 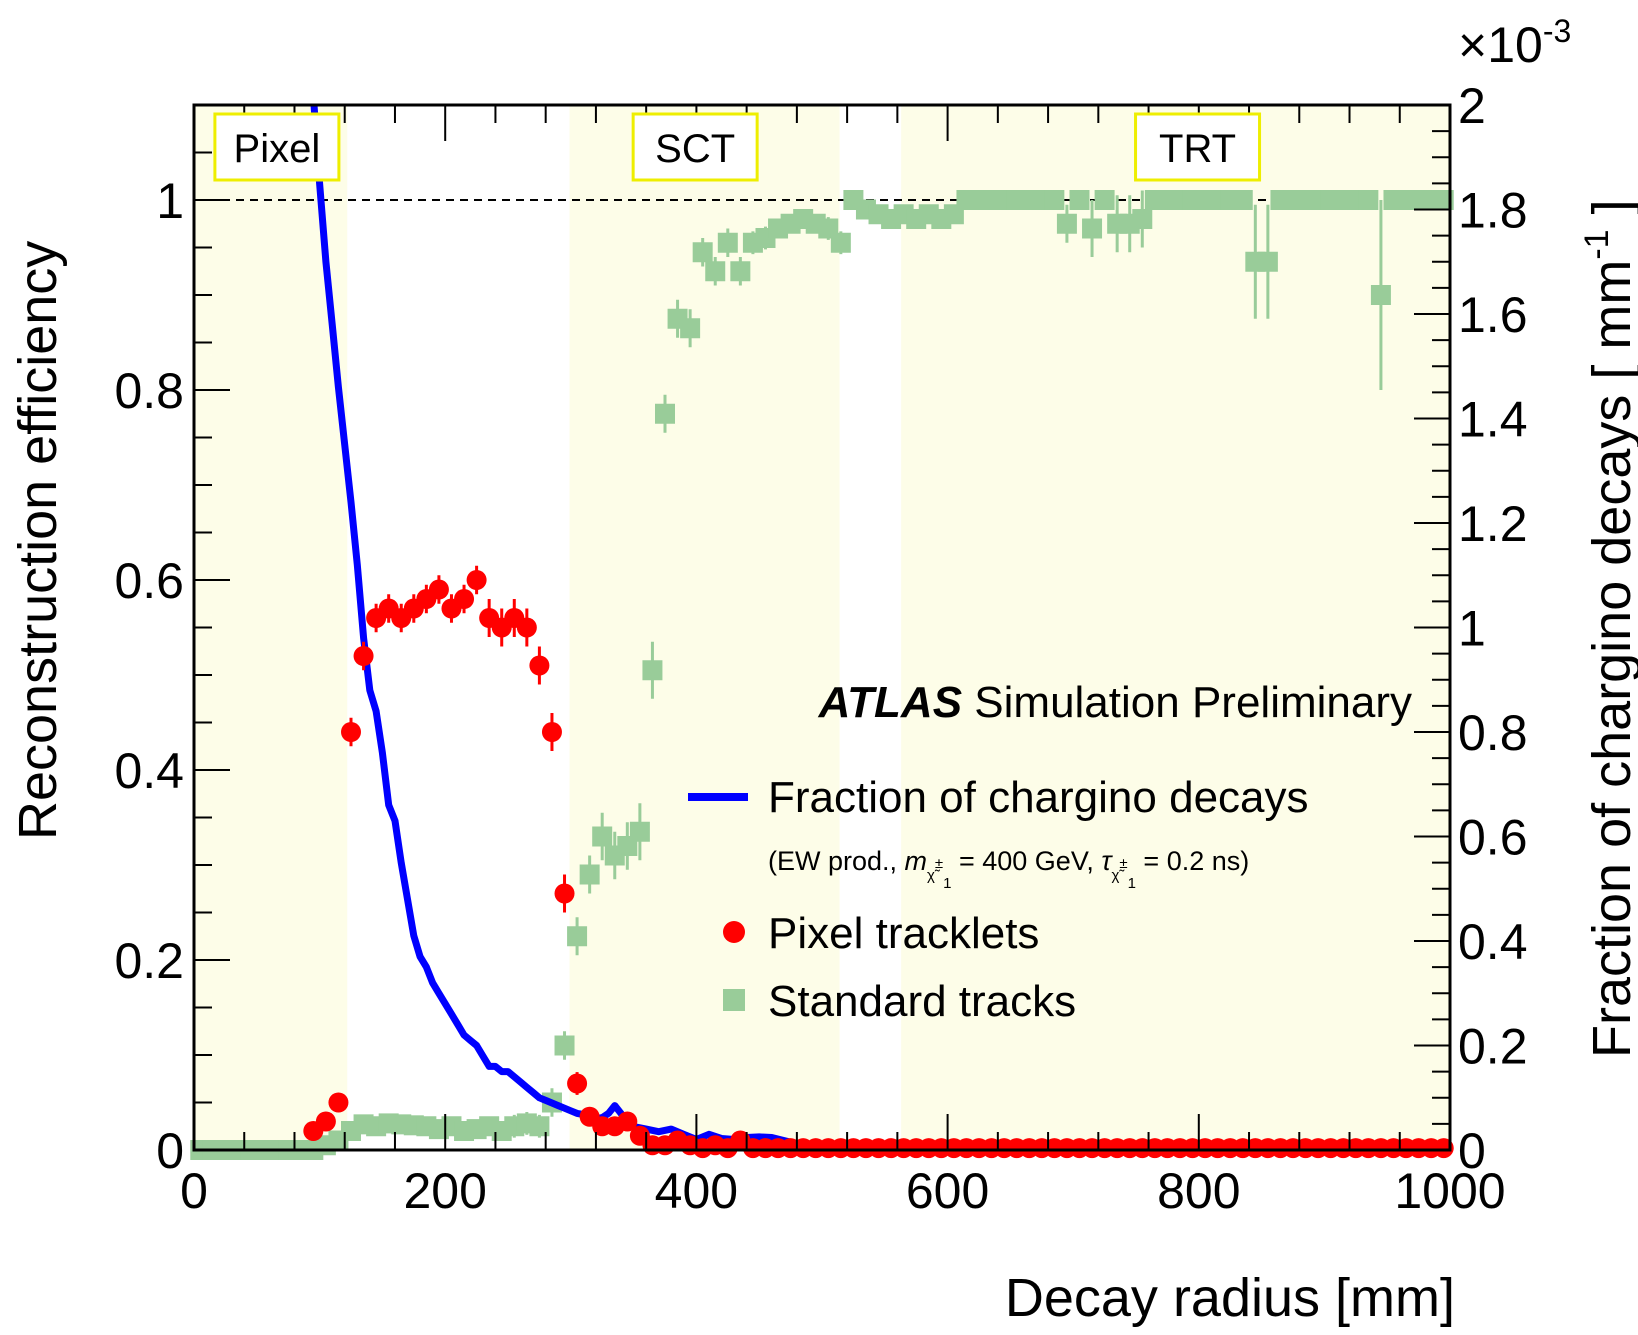 What do you see at coordinates (1187, 702) in the screenshot?
I see `atlas-rest-label: Simulation Preliminary` at bounding box center [1187, 702].